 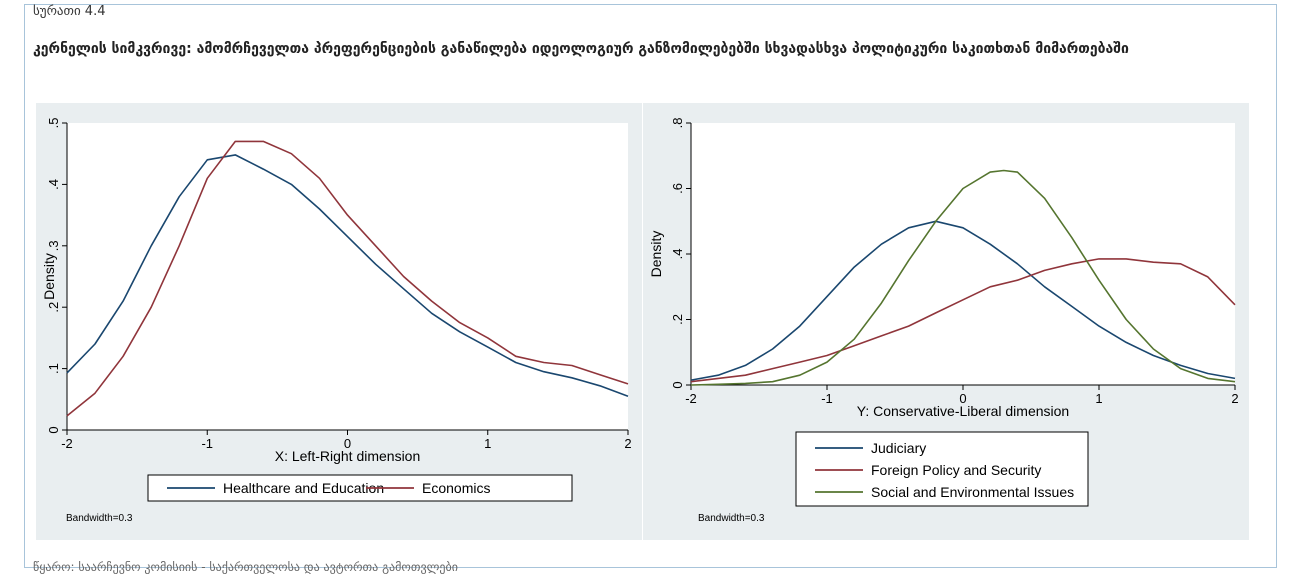 I want to click on legend-entry: Social and Environmental Issues, so click(x=972, y=492).